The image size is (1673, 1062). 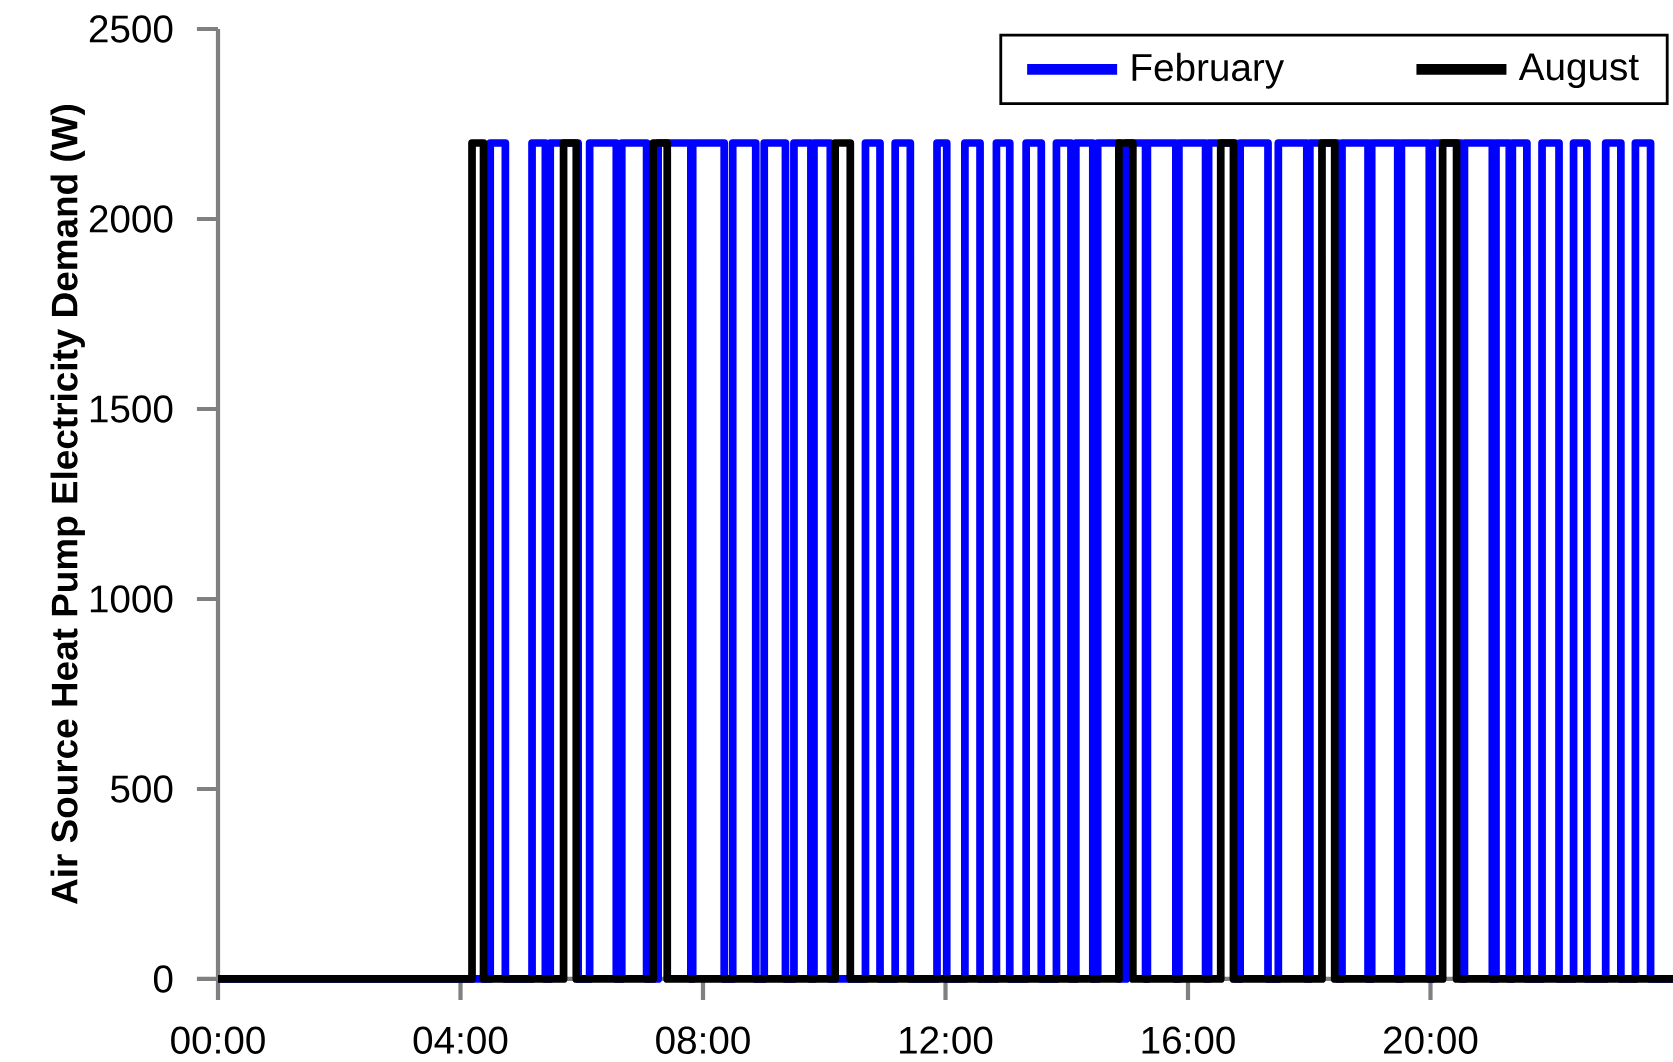 I want to click on y-tick-label: 1000, so click(x=131, y=599).